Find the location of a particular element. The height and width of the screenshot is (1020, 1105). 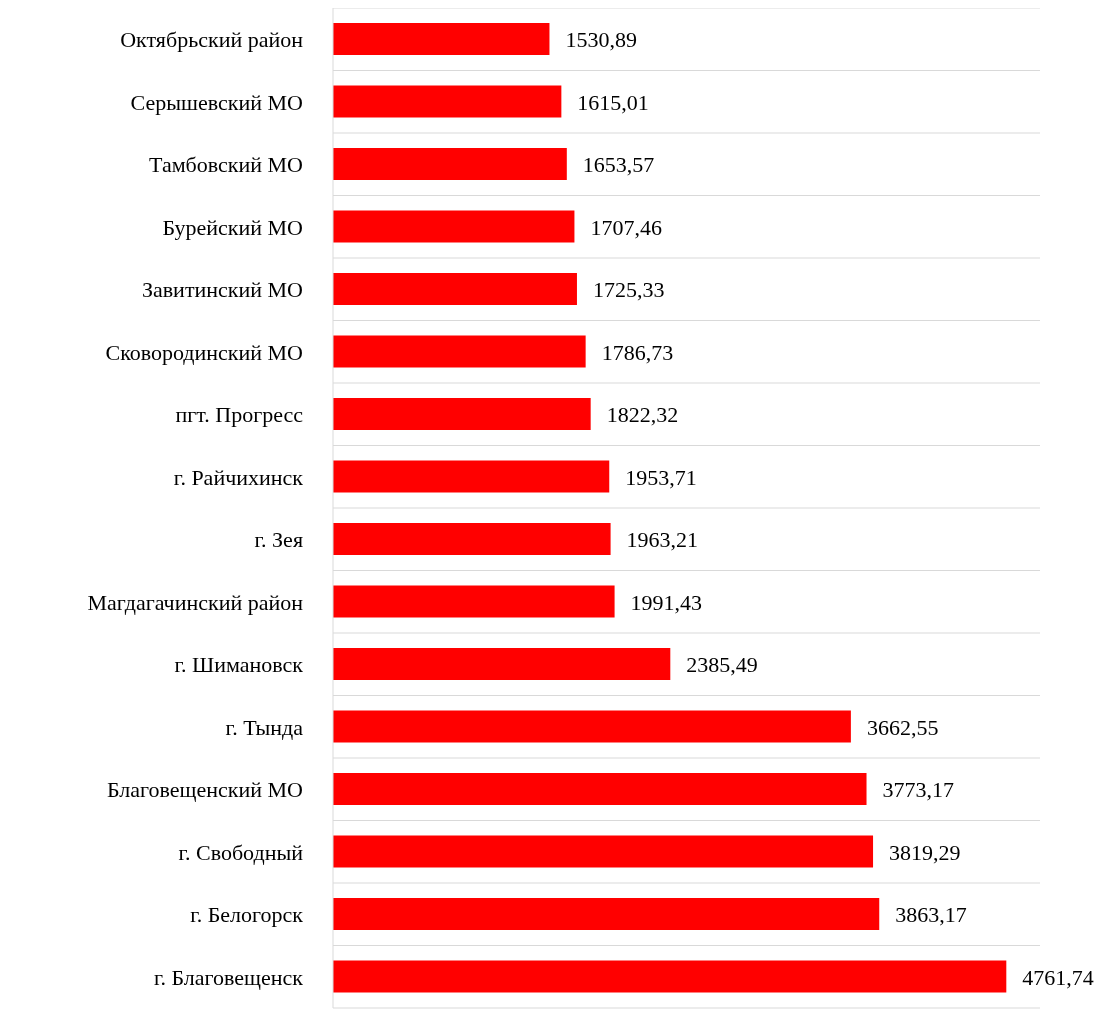

data-label: 1530,89 is located at coordinates (601, 39).